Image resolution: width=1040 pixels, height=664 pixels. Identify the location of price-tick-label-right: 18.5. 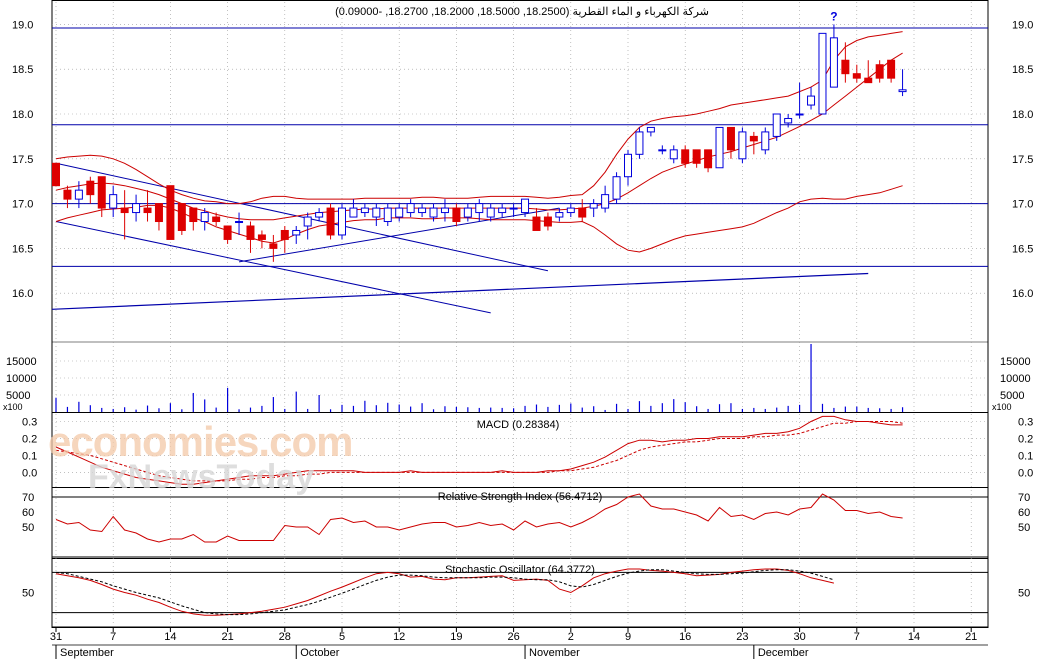
(1022, 70).